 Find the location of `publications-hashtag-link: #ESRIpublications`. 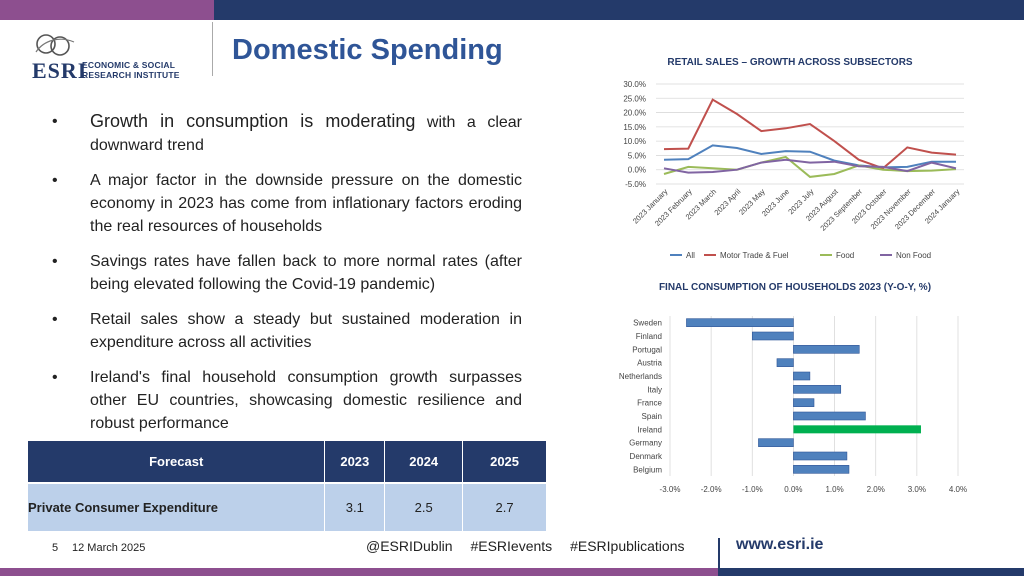

publications-hashtag-link: #ESRIpublications is located at coordinates (627, 546).